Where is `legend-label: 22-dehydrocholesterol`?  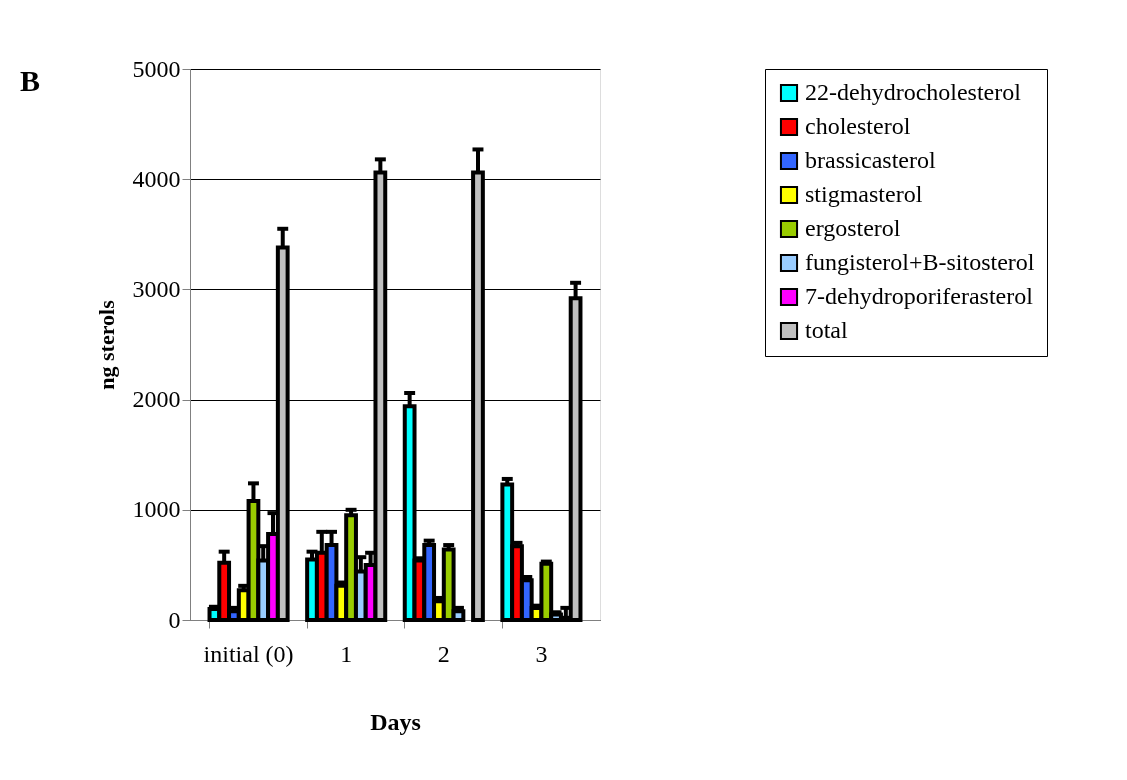
legend-label: 22-dehydrocholesterol is located at coordinates (913, 92).